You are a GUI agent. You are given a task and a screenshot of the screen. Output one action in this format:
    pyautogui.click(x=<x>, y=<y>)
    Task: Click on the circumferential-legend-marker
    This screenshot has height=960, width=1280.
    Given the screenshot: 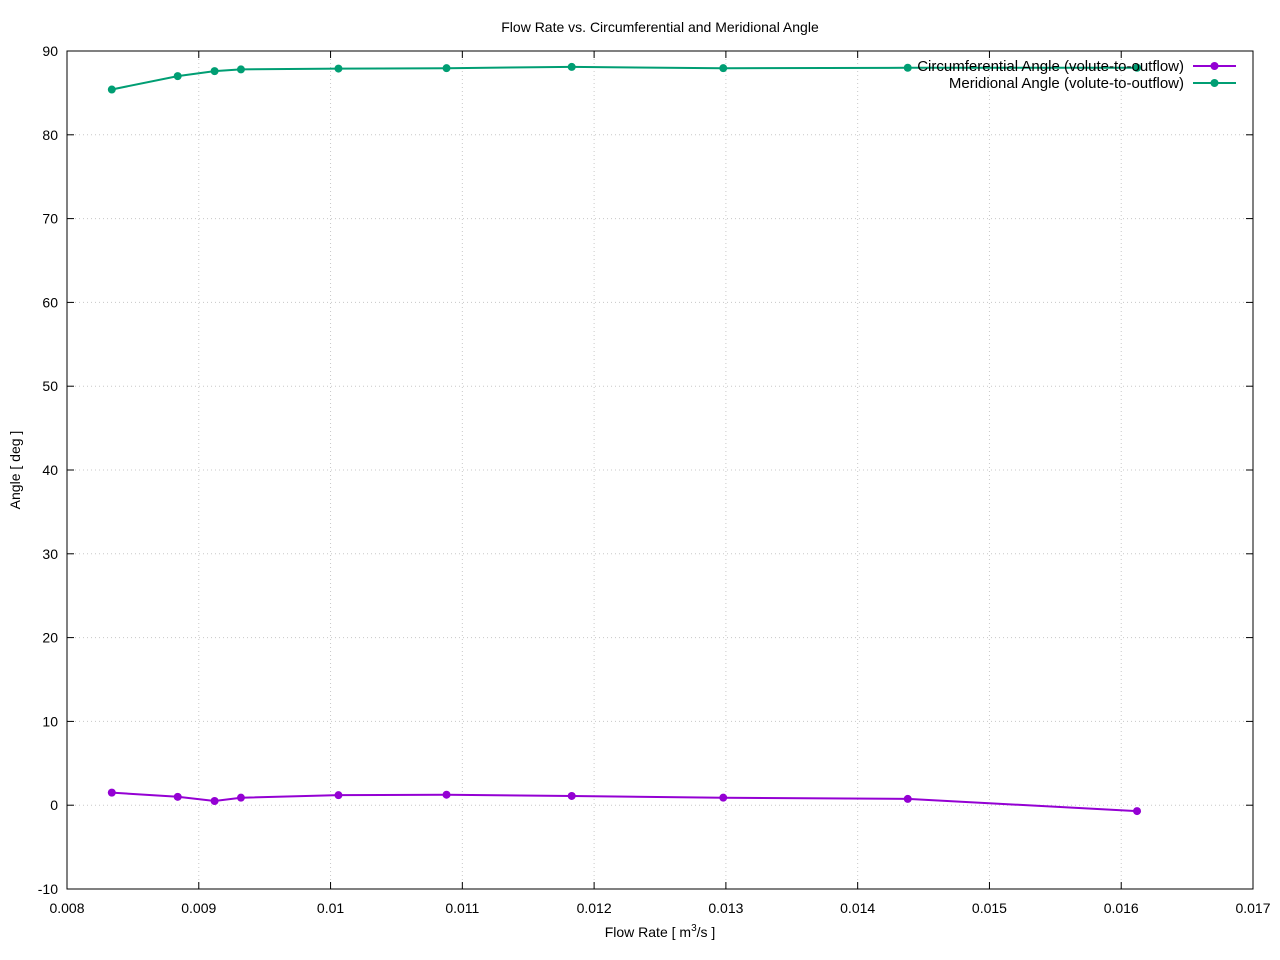 What is the action you would take?
    pyautogui.click(x=1214, y=66)
    